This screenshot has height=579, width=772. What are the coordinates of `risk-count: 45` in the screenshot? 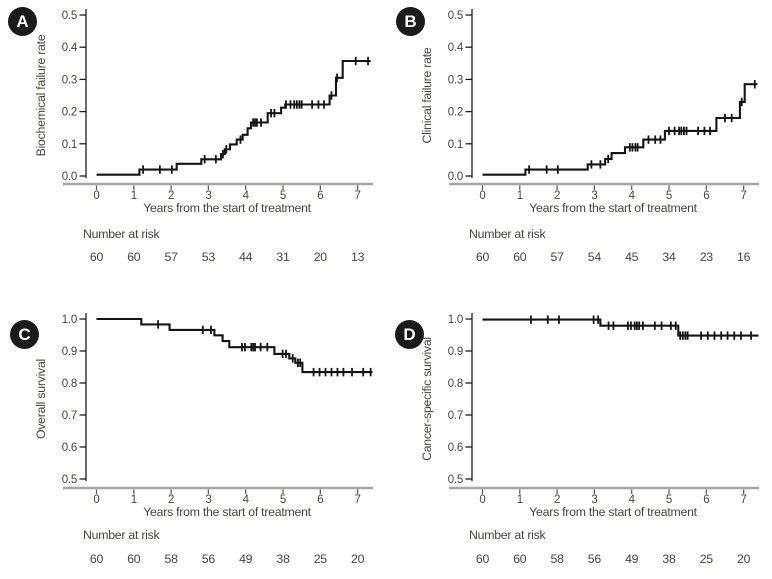 It's located at (632, 257).